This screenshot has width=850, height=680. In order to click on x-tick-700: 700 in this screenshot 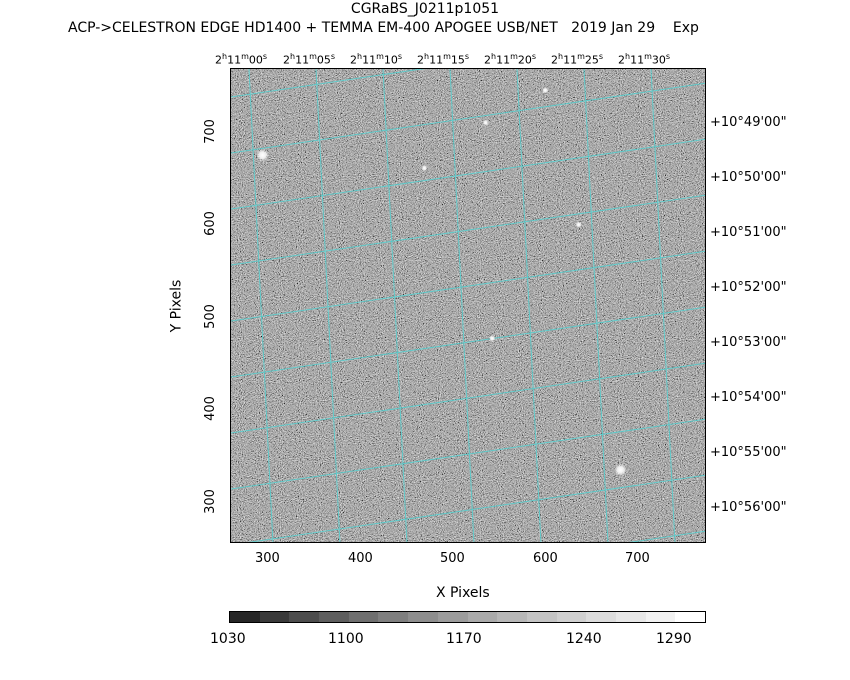, I will do `click(637, 558)`.